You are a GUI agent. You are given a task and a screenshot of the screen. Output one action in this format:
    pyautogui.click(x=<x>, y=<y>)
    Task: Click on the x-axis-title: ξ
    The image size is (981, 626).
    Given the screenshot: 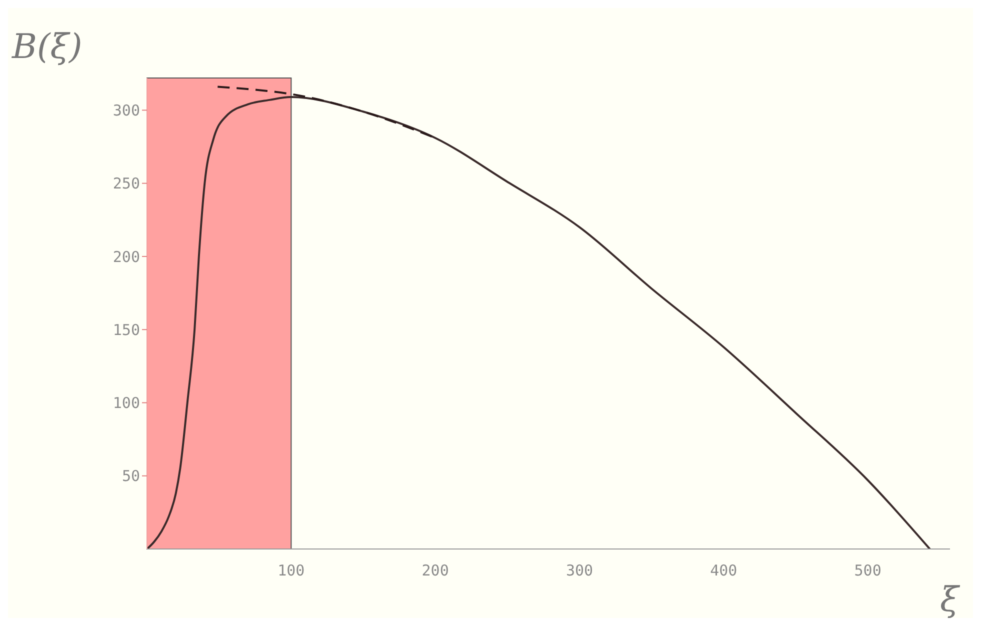 What is the action you would take?
    pyautogui.click(x=950, y=600)
    